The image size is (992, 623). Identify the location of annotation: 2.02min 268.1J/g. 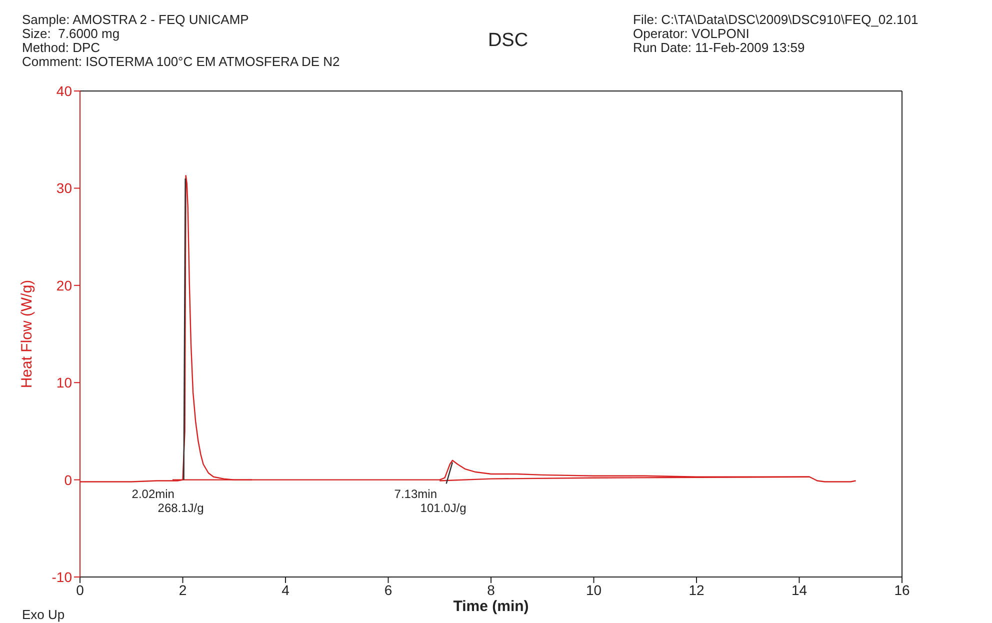
(168, 500).